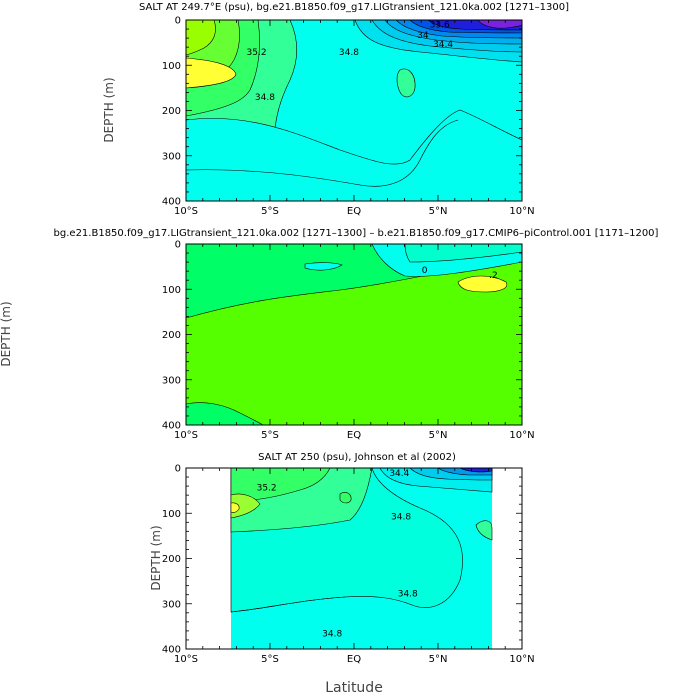 The width and height of the screenshot is (700, 700). I want to click on panel-2-positive-patch, so click(482, 284).